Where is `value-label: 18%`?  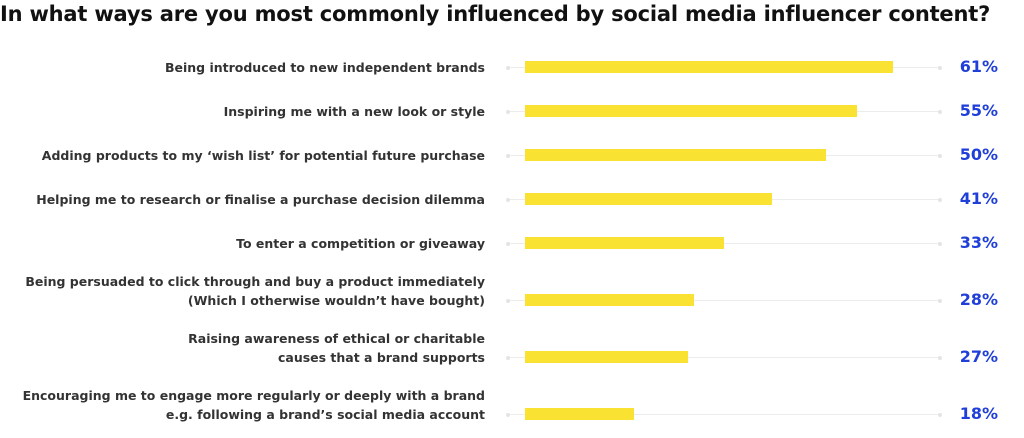 value-label: 18% is located at coordinates (978, 413).